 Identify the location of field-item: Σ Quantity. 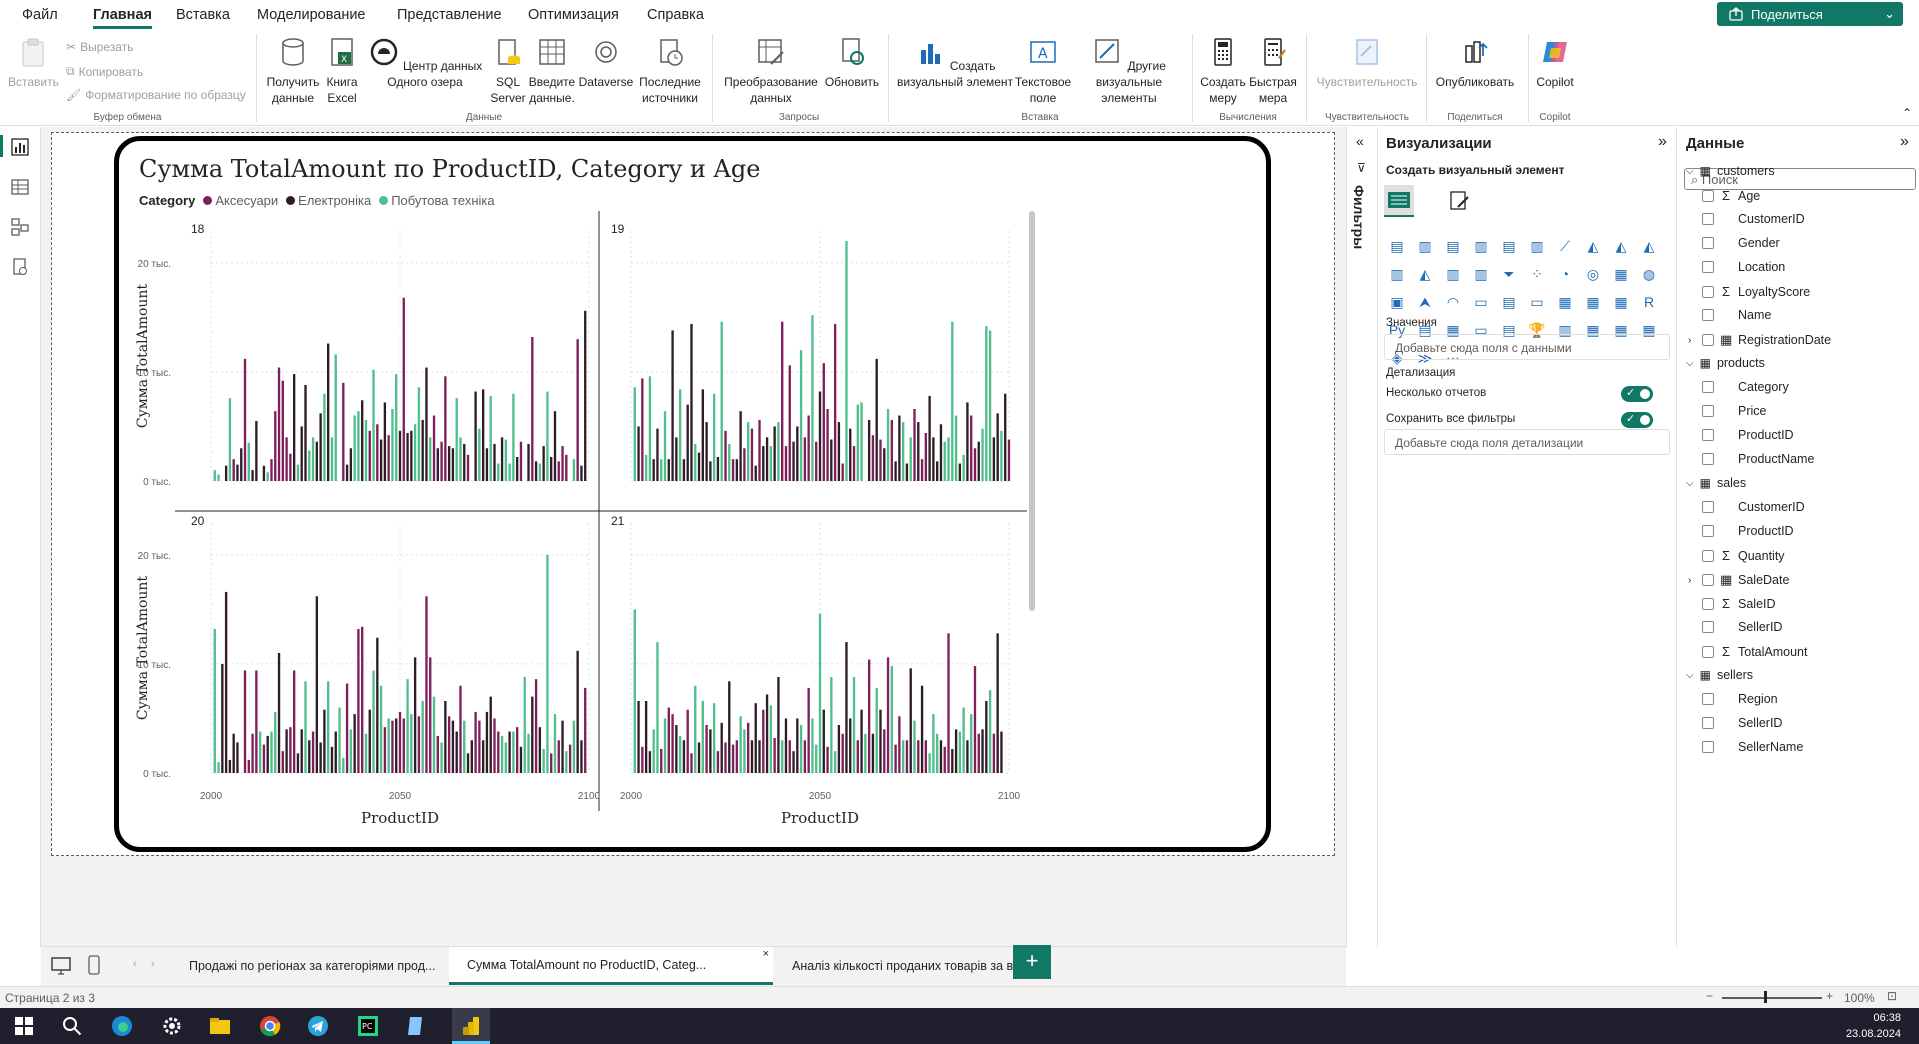
(1743, 555).